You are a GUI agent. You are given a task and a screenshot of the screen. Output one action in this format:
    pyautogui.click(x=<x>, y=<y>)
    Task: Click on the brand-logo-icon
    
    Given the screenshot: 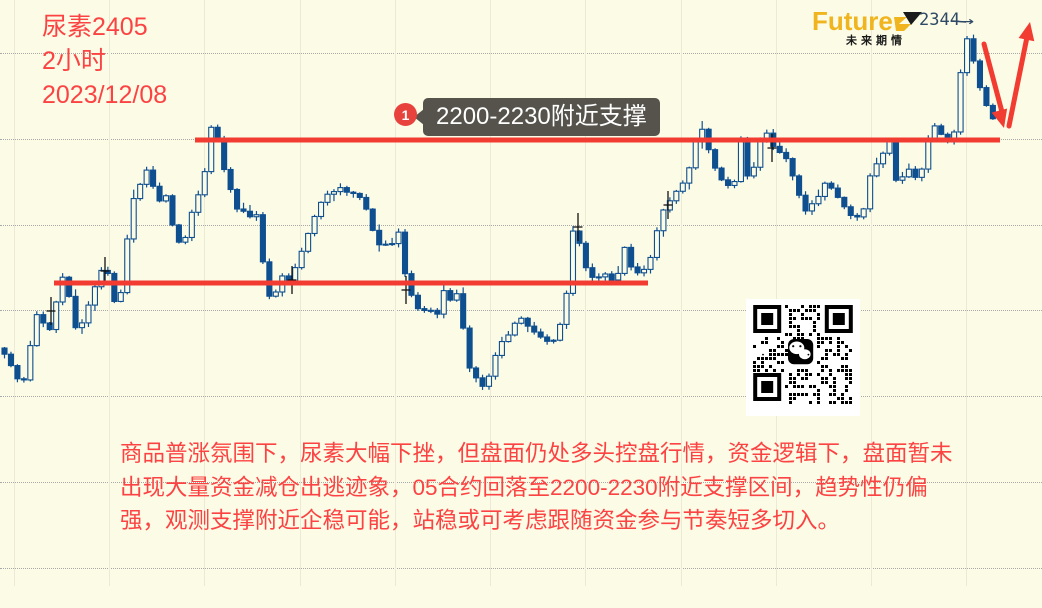 What is the action you would take?
    pyautogui.click(x=907, y=21)
    